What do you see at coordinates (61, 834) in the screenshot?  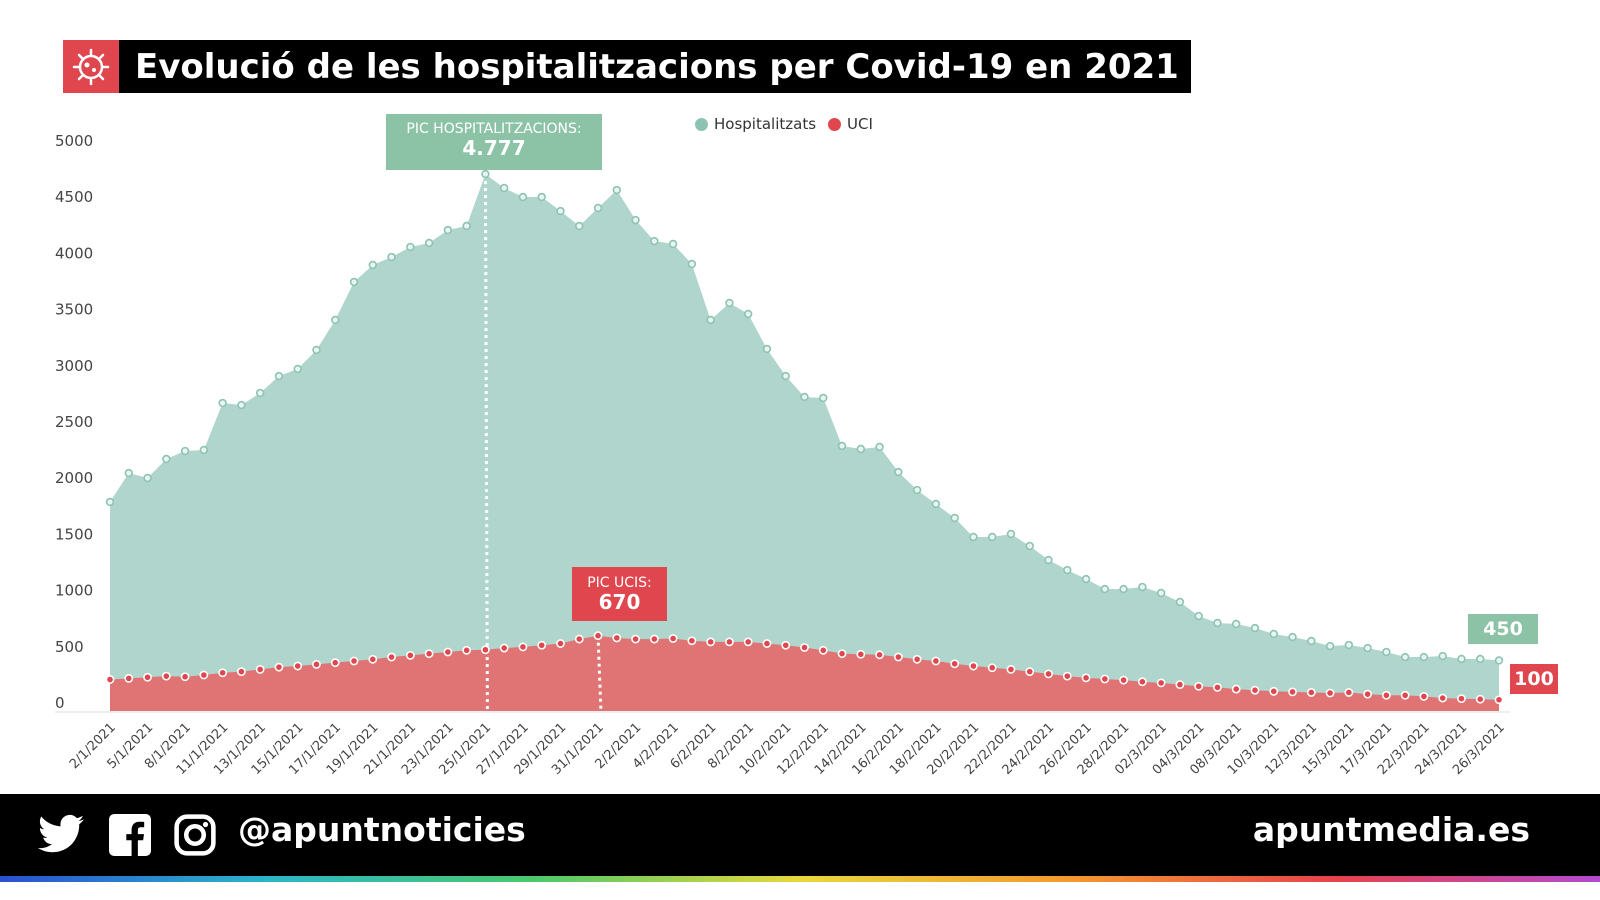 I see `twitter-icon` at bounding box center [61, 834].